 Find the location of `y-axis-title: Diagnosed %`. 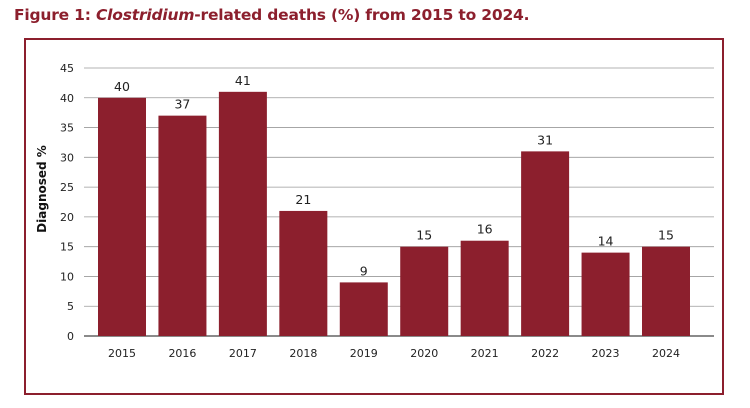

y-axis-title: Diagnosed % is located at coordinates (42, 189).